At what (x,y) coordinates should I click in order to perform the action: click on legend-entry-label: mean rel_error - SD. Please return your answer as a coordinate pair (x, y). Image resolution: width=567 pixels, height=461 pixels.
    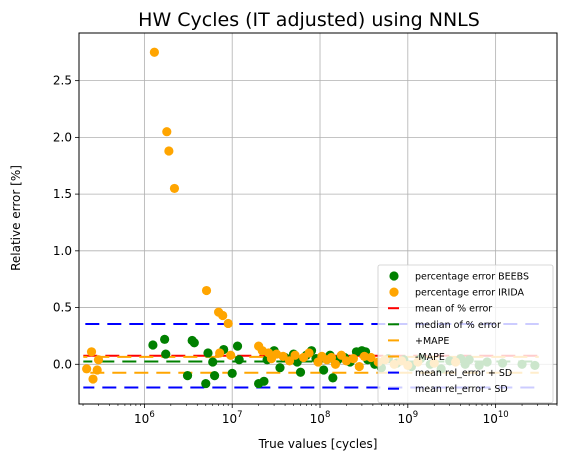
    Looking at the image, I should click on (461, 389).